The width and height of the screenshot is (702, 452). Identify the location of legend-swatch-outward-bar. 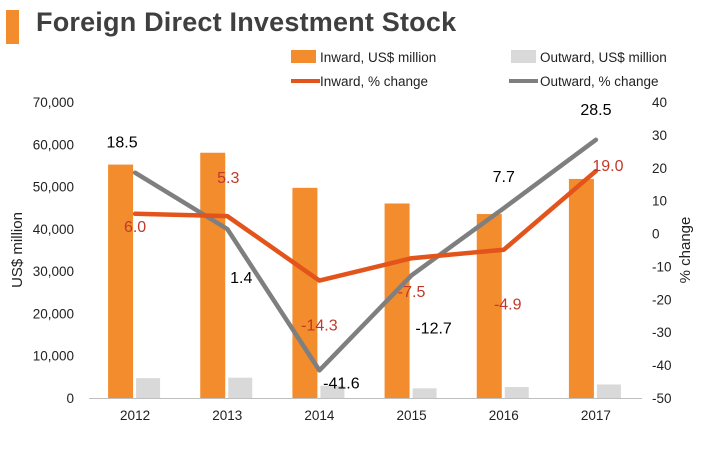
(523, 56).